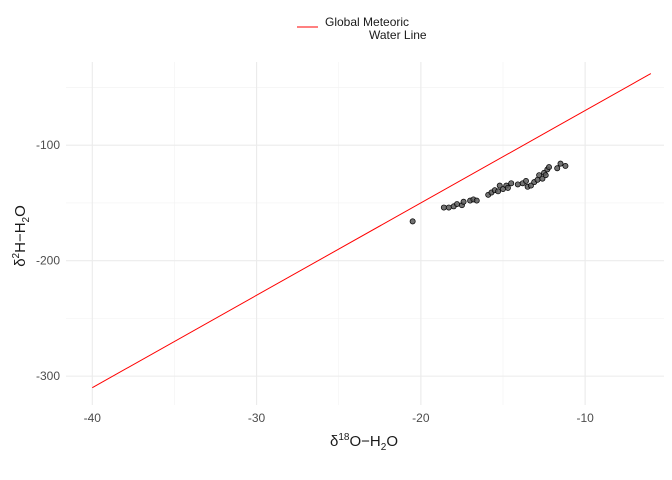 The image size is (672, 480). I want to click on y-tick-label: -100, so click(48, 145).